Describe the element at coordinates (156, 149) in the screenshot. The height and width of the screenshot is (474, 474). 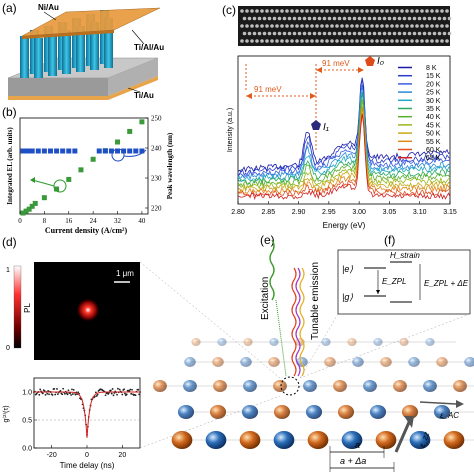
I see `y-tick-label: 240` at that location.